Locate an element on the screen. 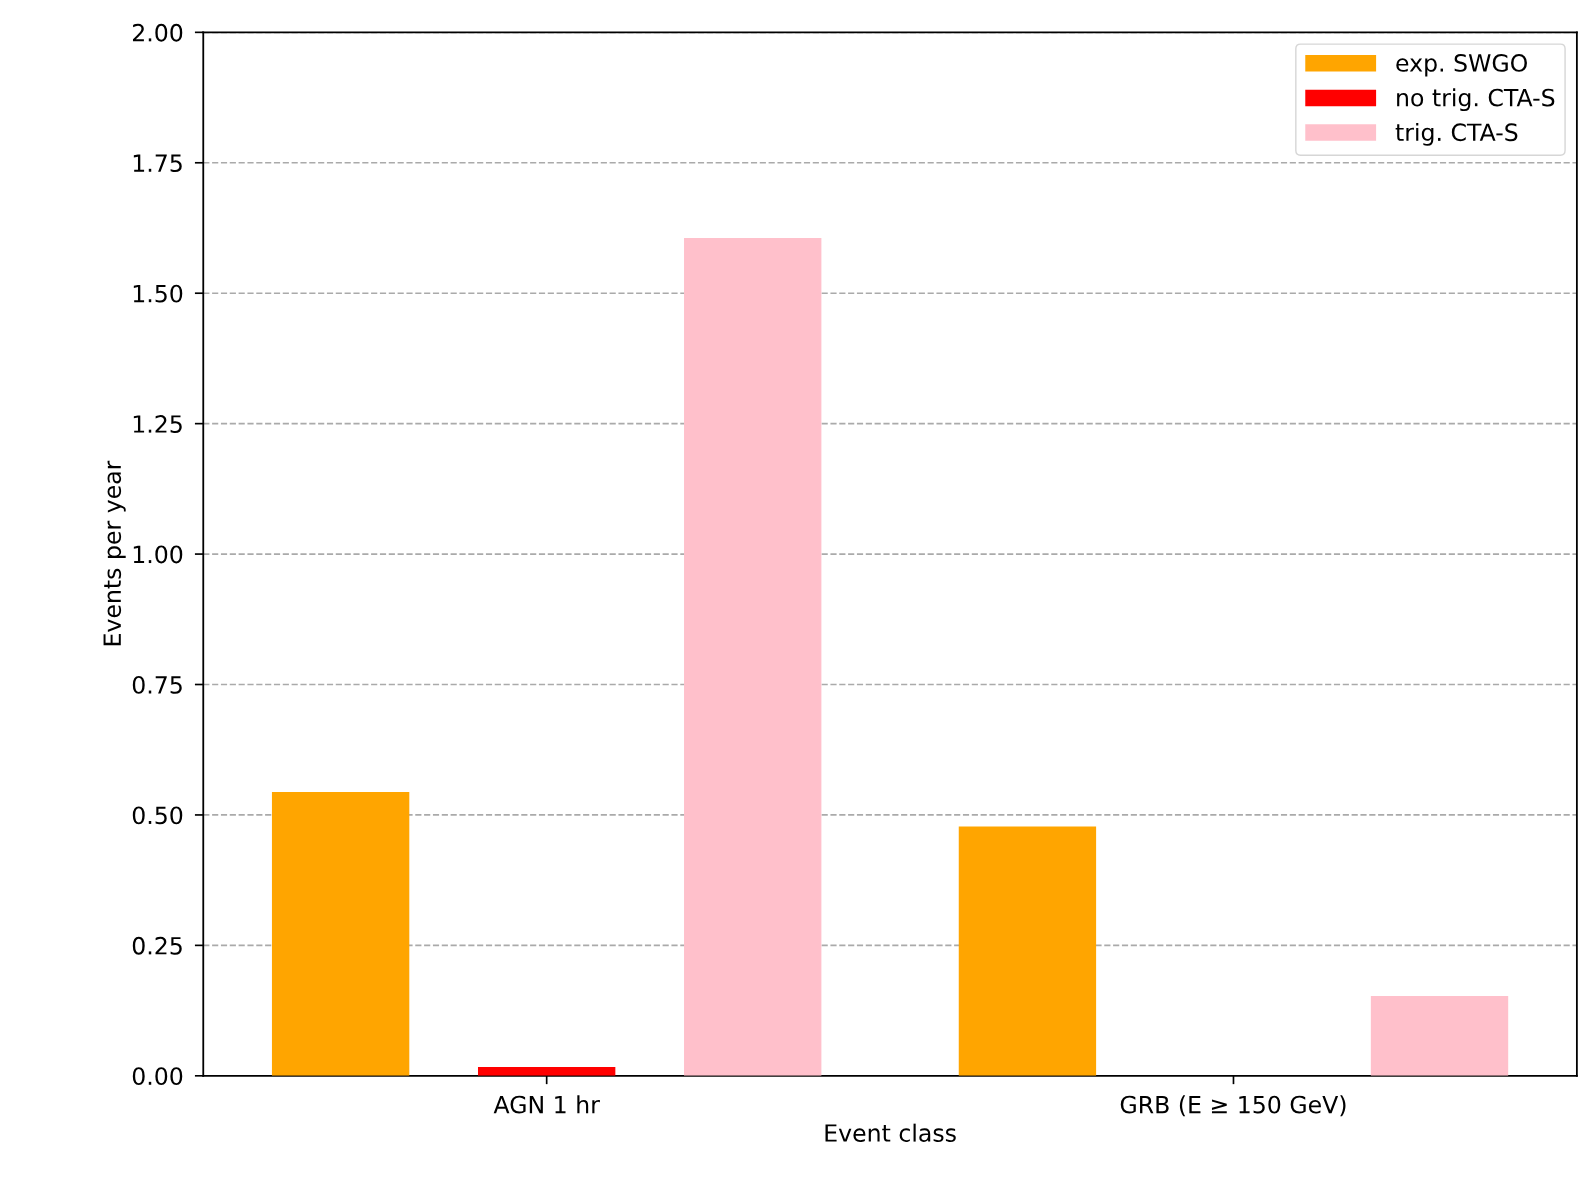  y-tick-label: 1.50 is located at coordinates (158, 293).